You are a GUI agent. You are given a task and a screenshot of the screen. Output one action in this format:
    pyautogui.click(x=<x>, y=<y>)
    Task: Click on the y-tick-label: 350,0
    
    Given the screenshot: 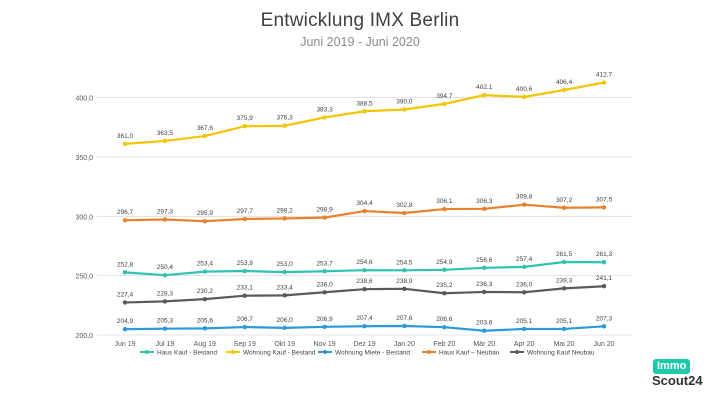 What is the action you would take?
    pyautogui.click(x=84, y=158)
    